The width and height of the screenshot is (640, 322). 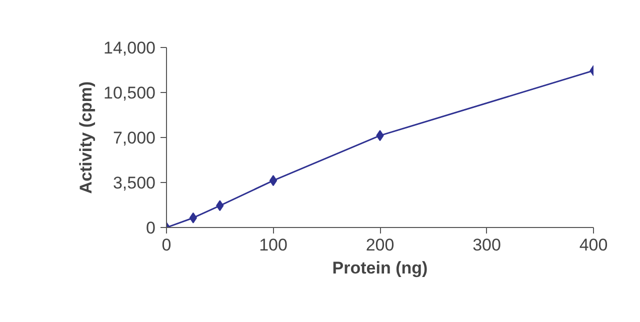 I want to click on x-tick-label: 100, so click(x=273, y=245).